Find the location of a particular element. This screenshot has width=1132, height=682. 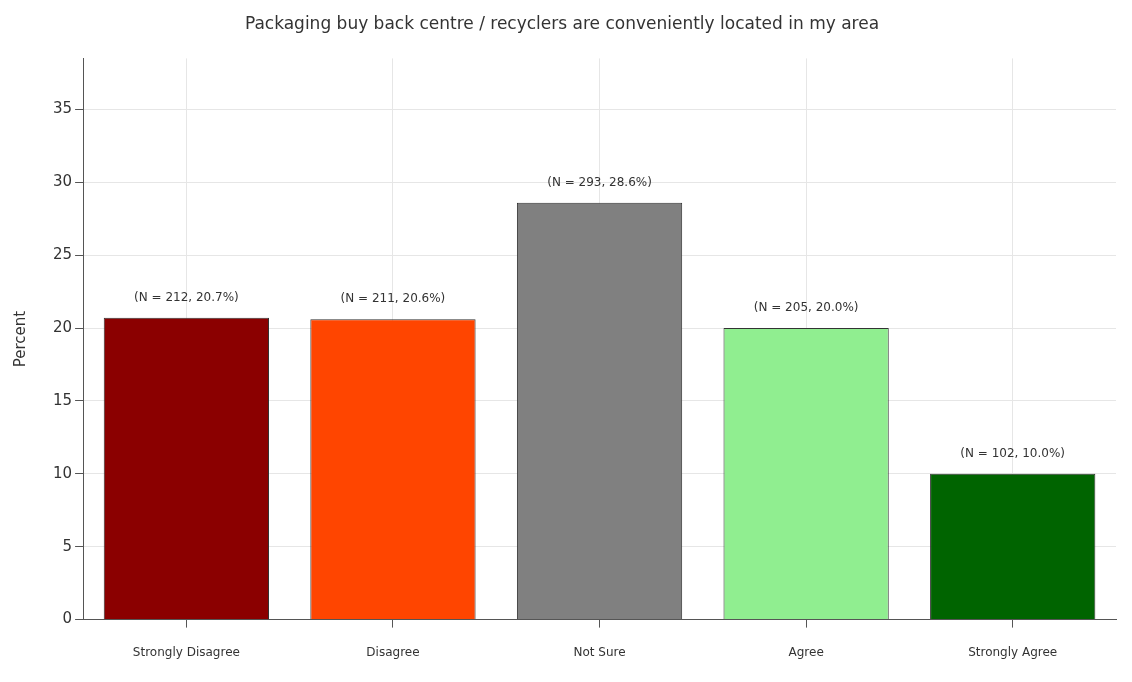

x-tick-label: Agree is located at coordinates (806, 651).